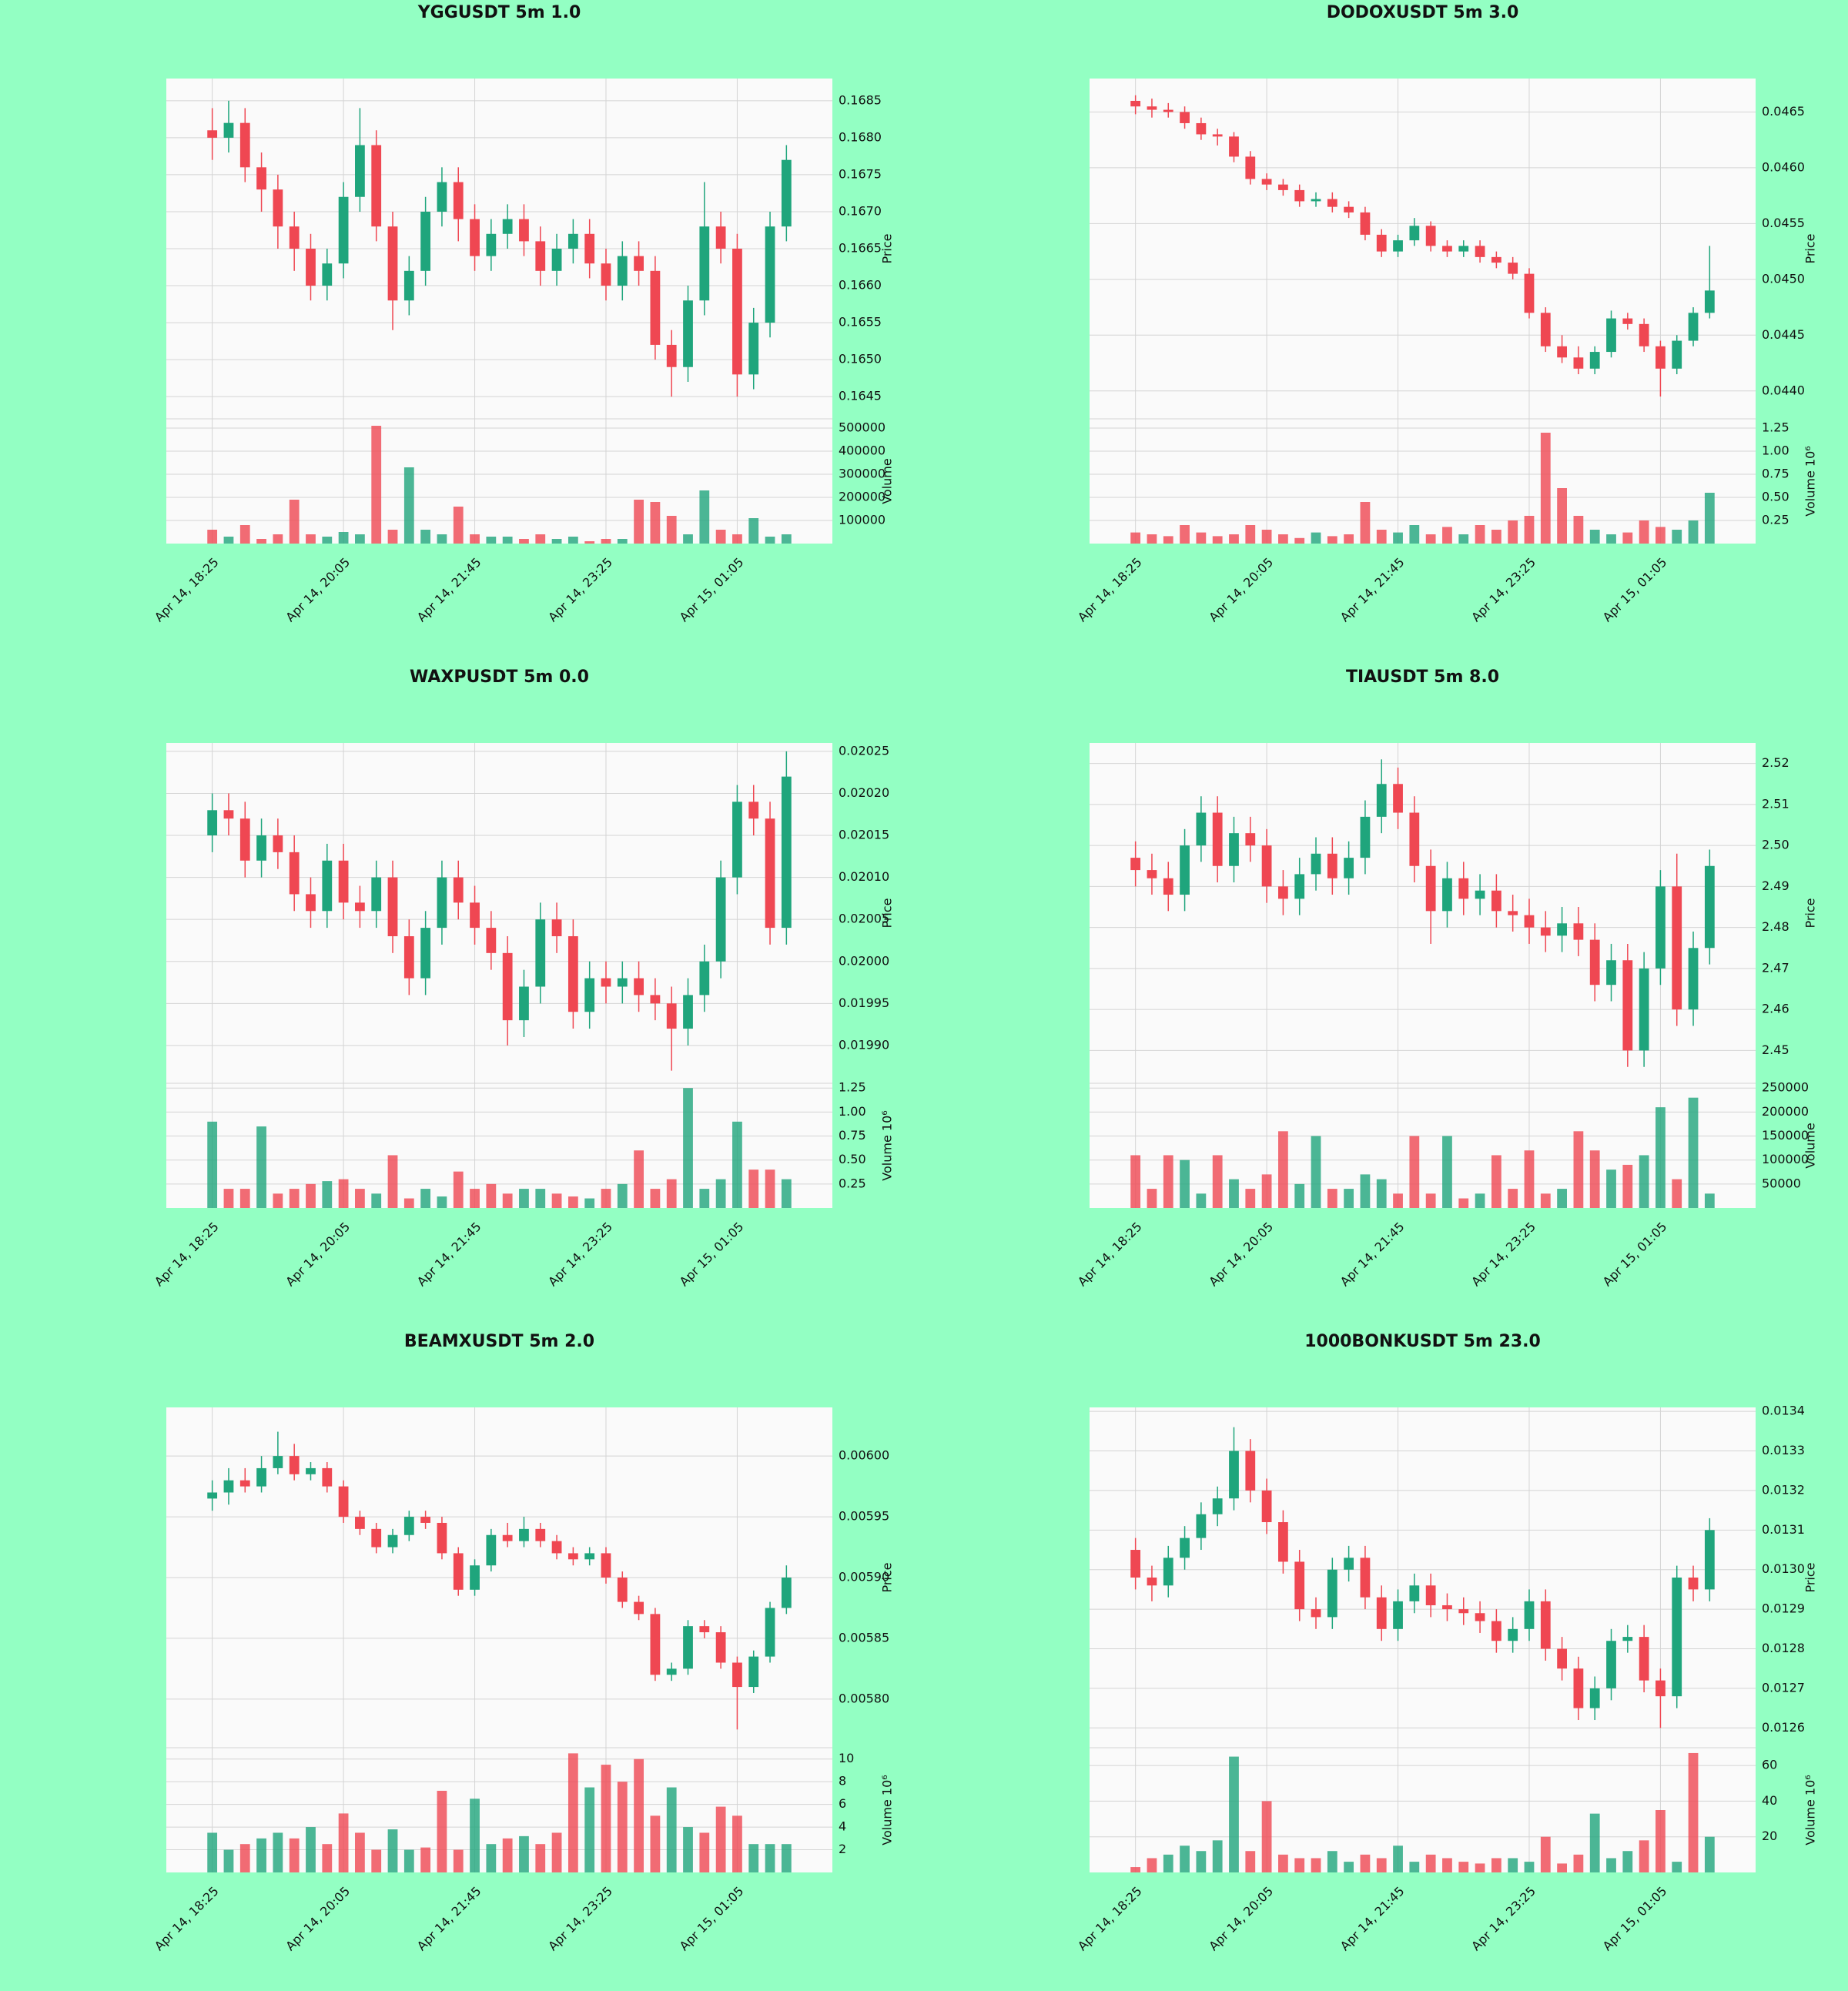 This screenshot has width=1848, height=1991. Describe the element at coordinates (852, 1159) in the screenshot. I see `volume-tick-label: 0.50` at that location.